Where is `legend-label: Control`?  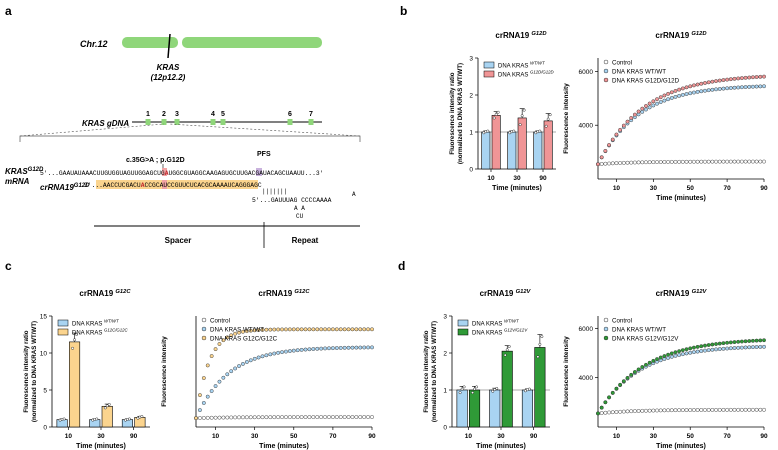
legend-label: Control is located at coordinates (220, 320).